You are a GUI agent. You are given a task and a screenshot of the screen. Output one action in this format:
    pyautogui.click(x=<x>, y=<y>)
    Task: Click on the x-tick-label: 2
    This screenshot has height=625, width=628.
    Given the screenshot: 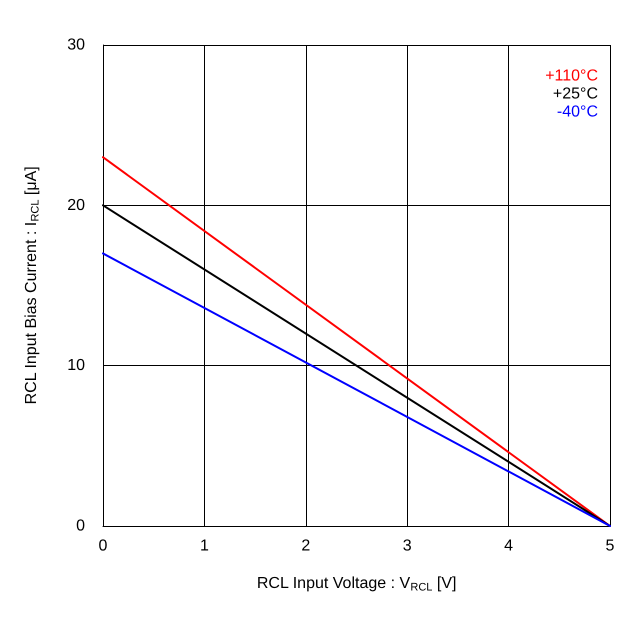 What is the action you would take?
    pyautogui.click(x=305, y=546)
    